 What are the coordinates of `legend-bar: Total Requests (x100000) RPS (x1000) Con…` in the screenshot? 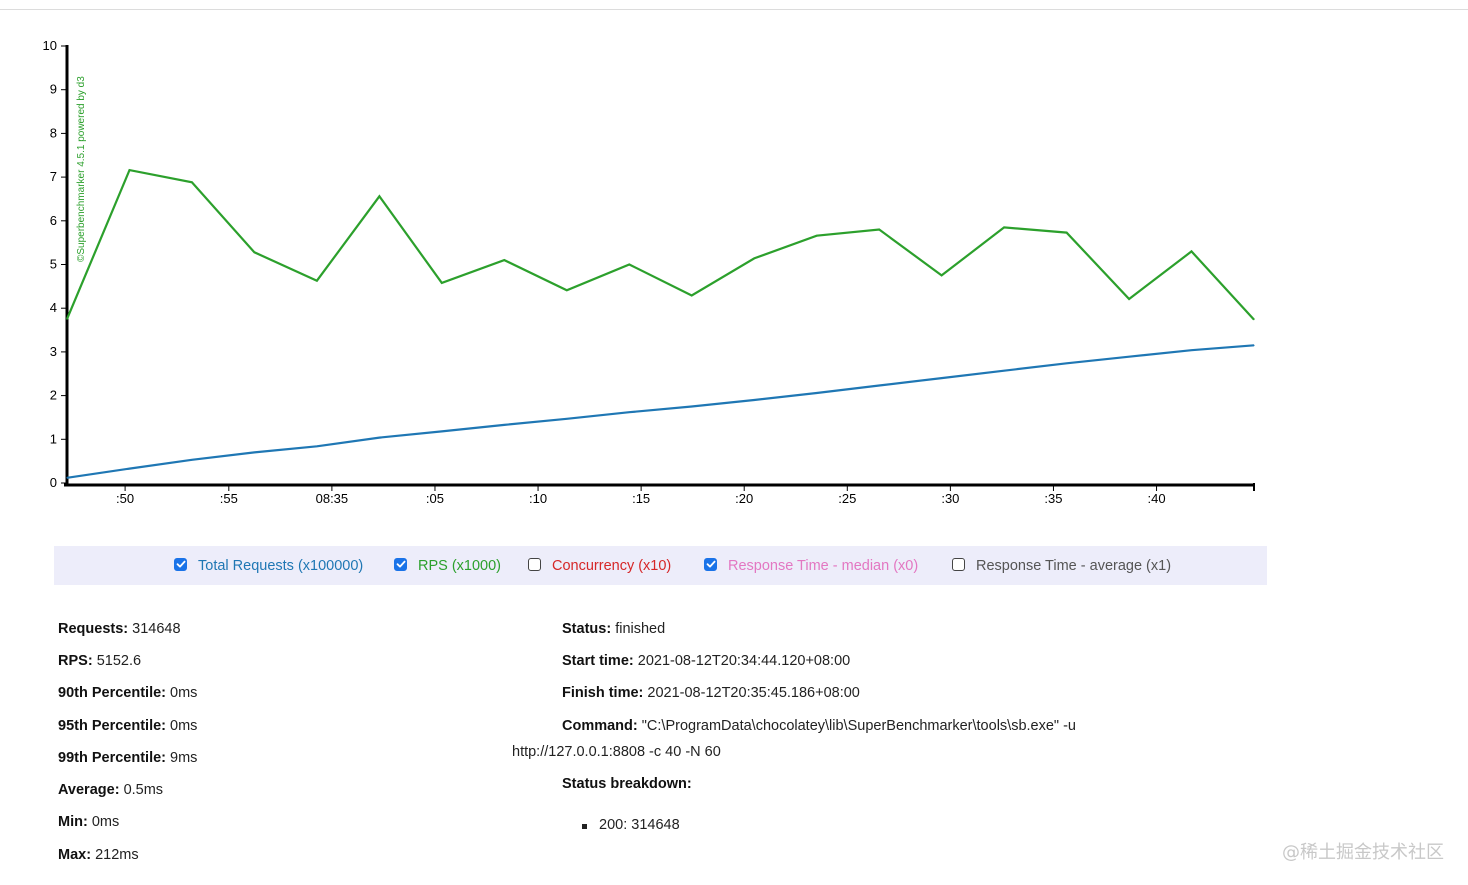 It's located at (660, 565).